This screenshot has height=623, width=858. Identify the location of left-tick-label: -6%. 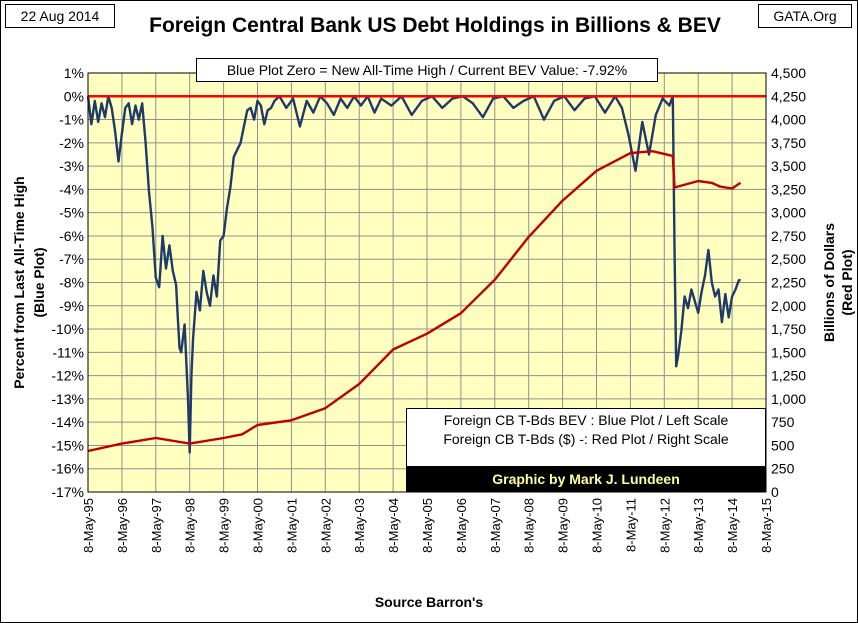
(71, 236).